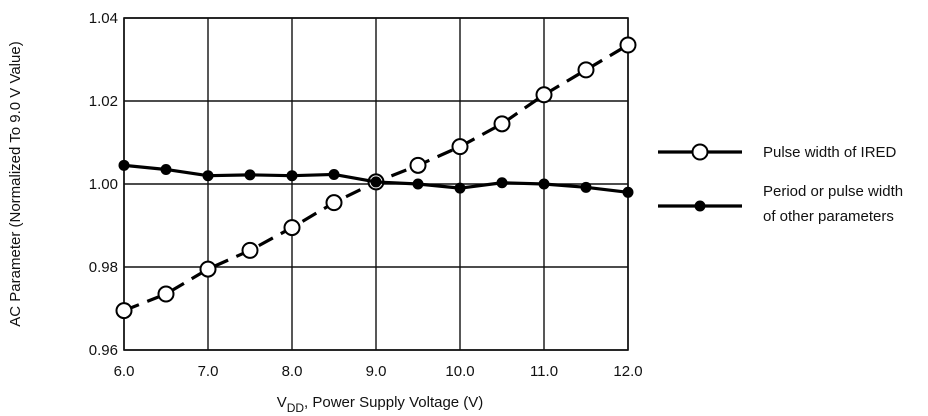  I want to click on x-tick-label: 10.0, so click(459, 371).